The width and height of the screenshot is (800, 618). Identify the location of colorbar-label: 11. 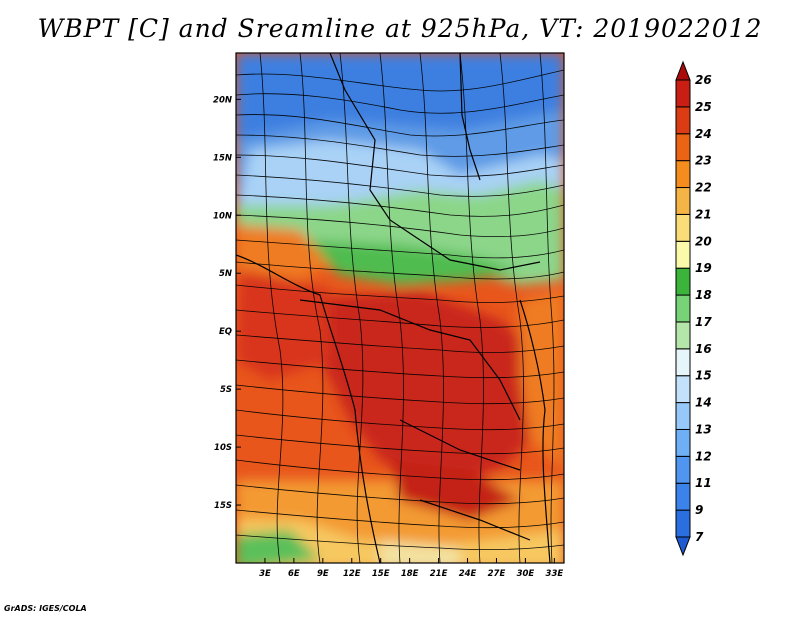
(703, 483).